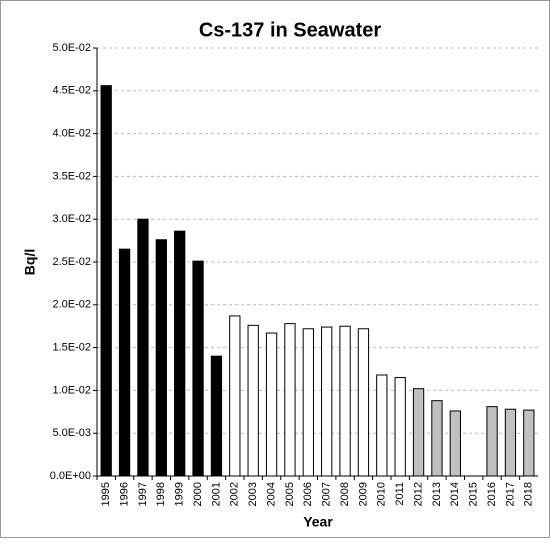 The width and height of the screenshot is (550, 543). I want to click on x-tick-label: 2000, so click(198, 494).